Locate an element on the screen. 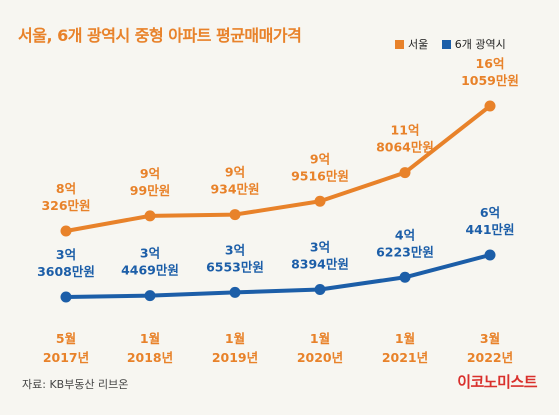  source-note: 자료: KB부동산 리브온 is located at coordinates (75, 384).